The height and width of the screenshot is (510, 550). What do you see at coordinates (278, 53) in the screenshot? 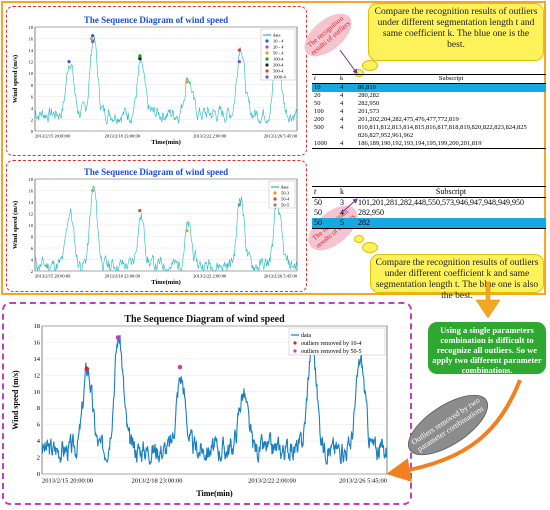
I see `legend-label: 50 - 4` at bounding box center [278, 53].